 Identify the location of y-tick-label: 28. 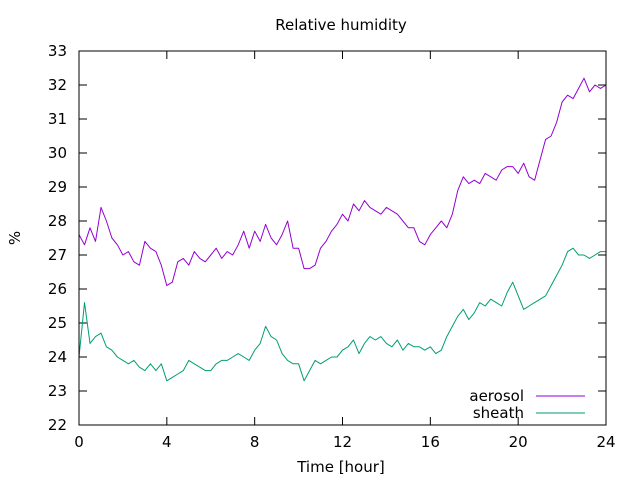
(57, 221).